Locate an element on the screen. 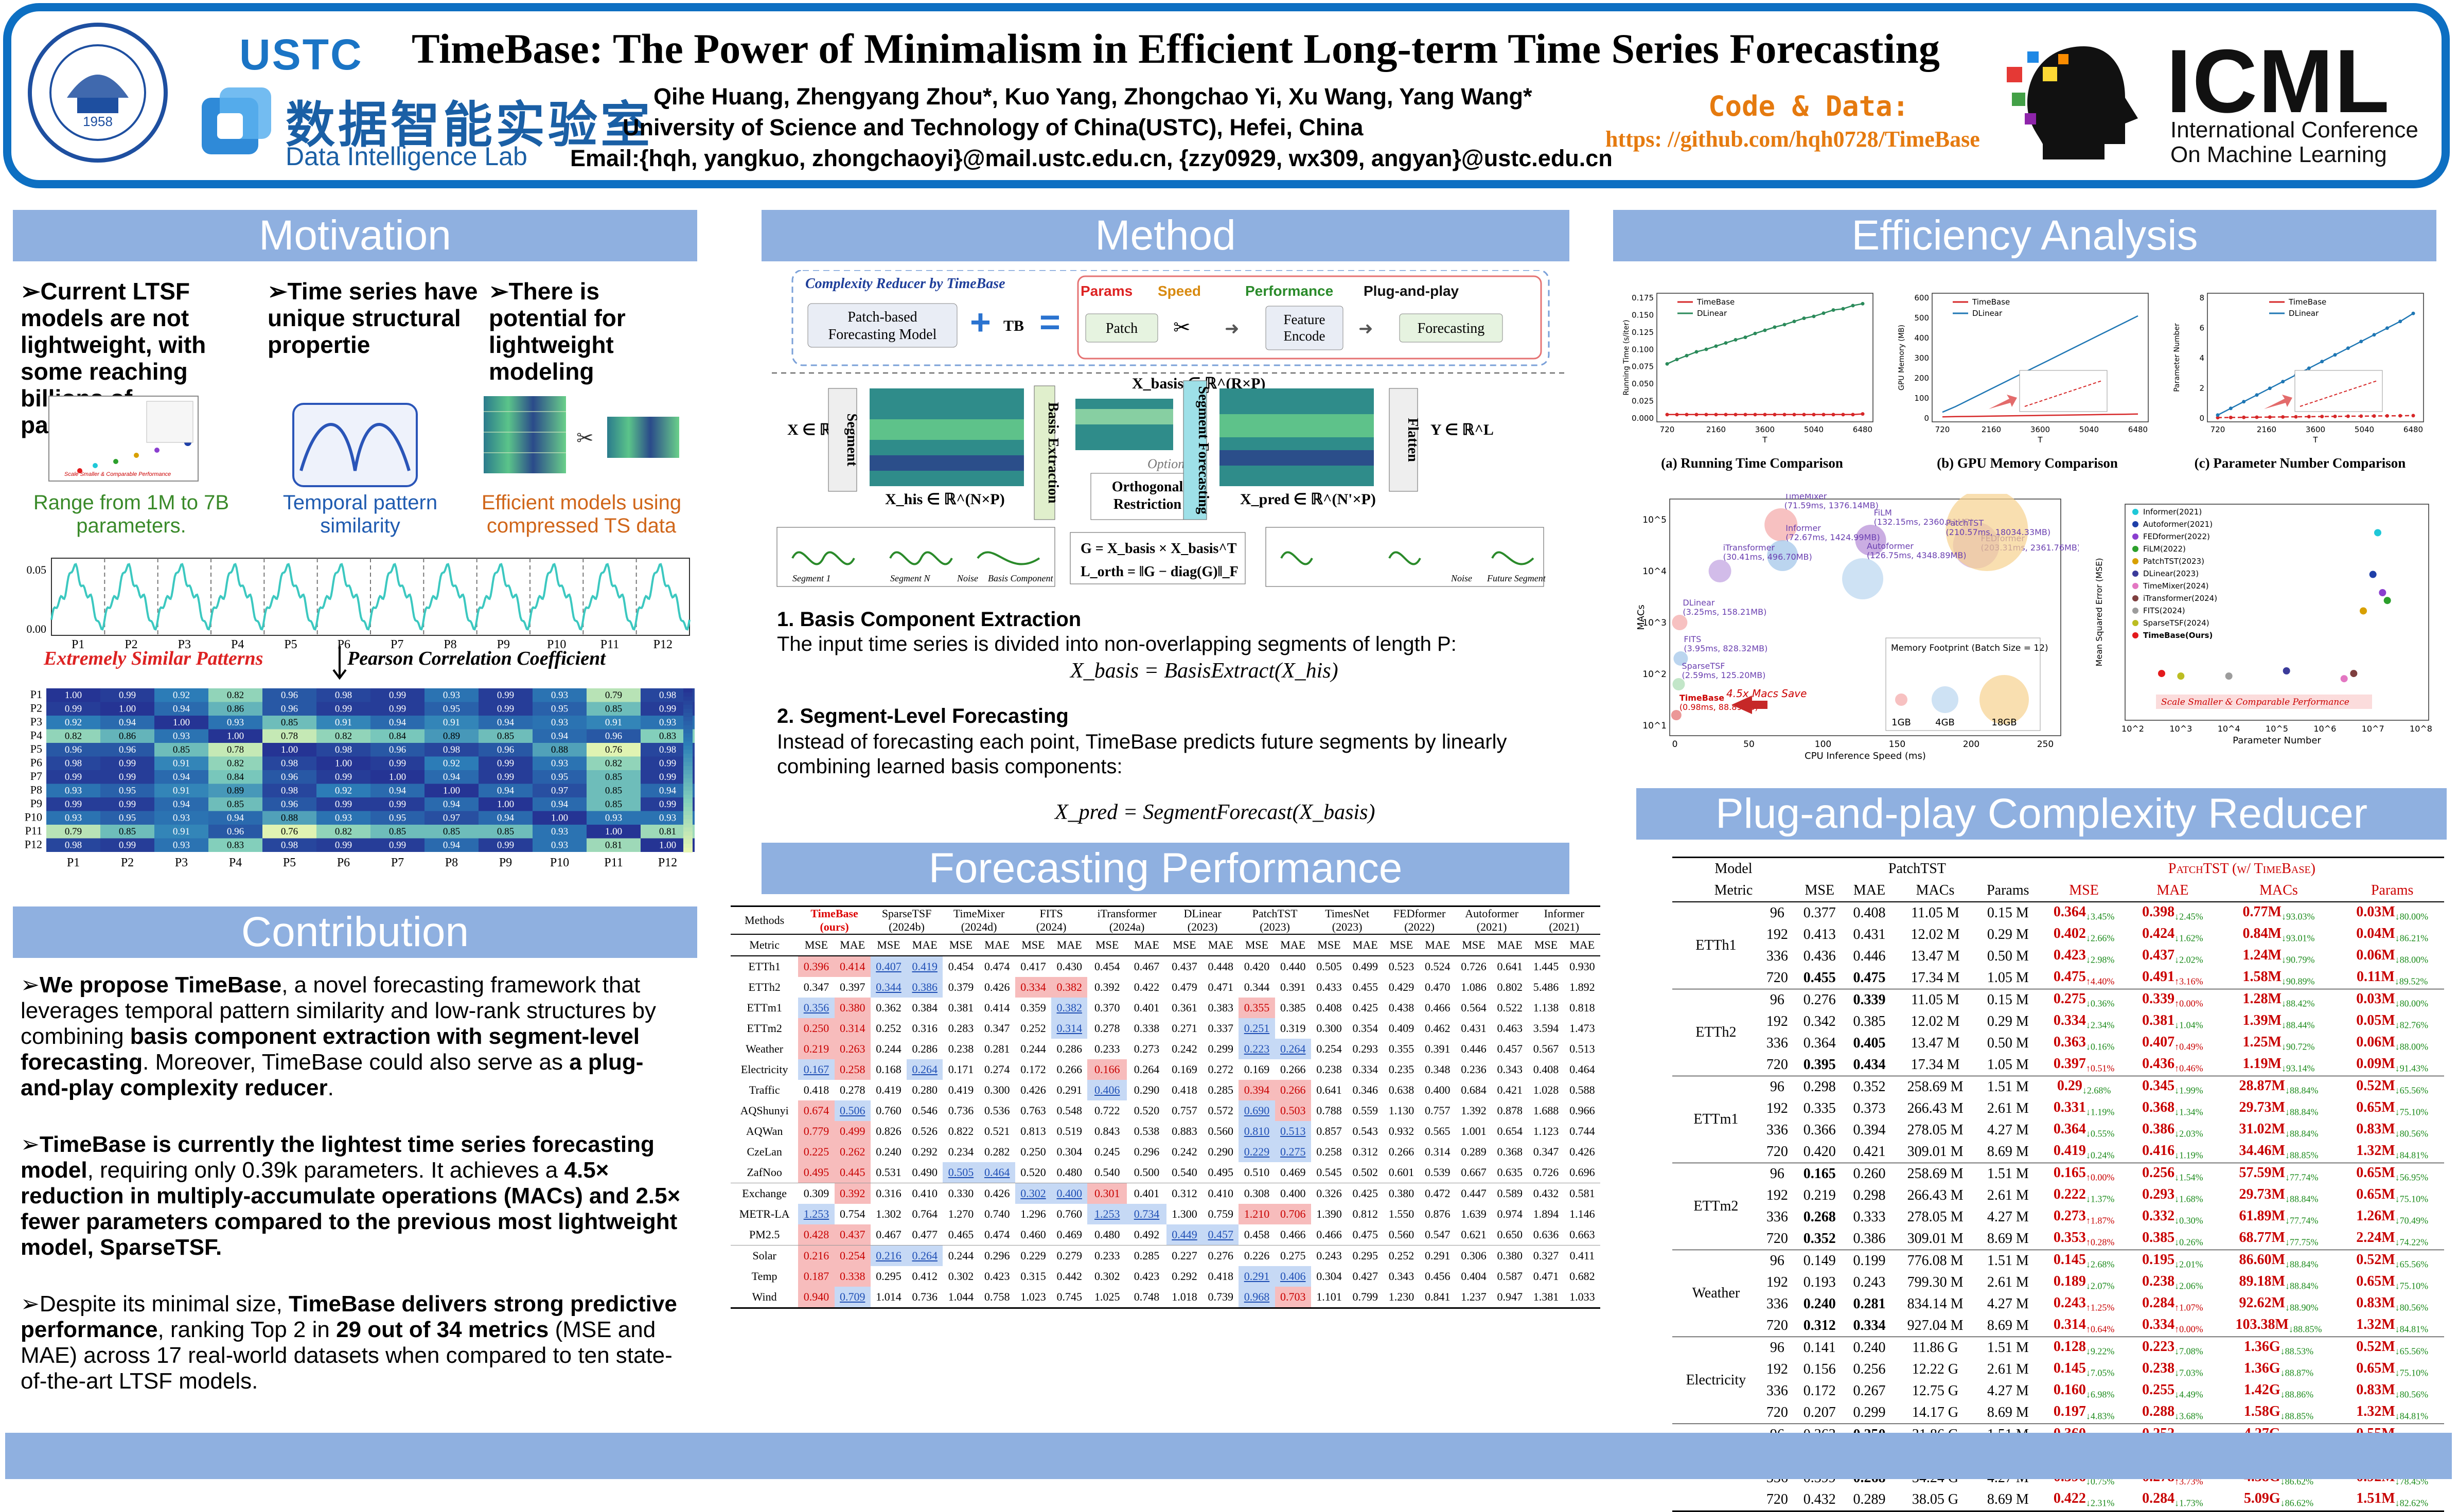  pnp-cell: 0.334↑0.00% is located at coordinates (2172, 1326).